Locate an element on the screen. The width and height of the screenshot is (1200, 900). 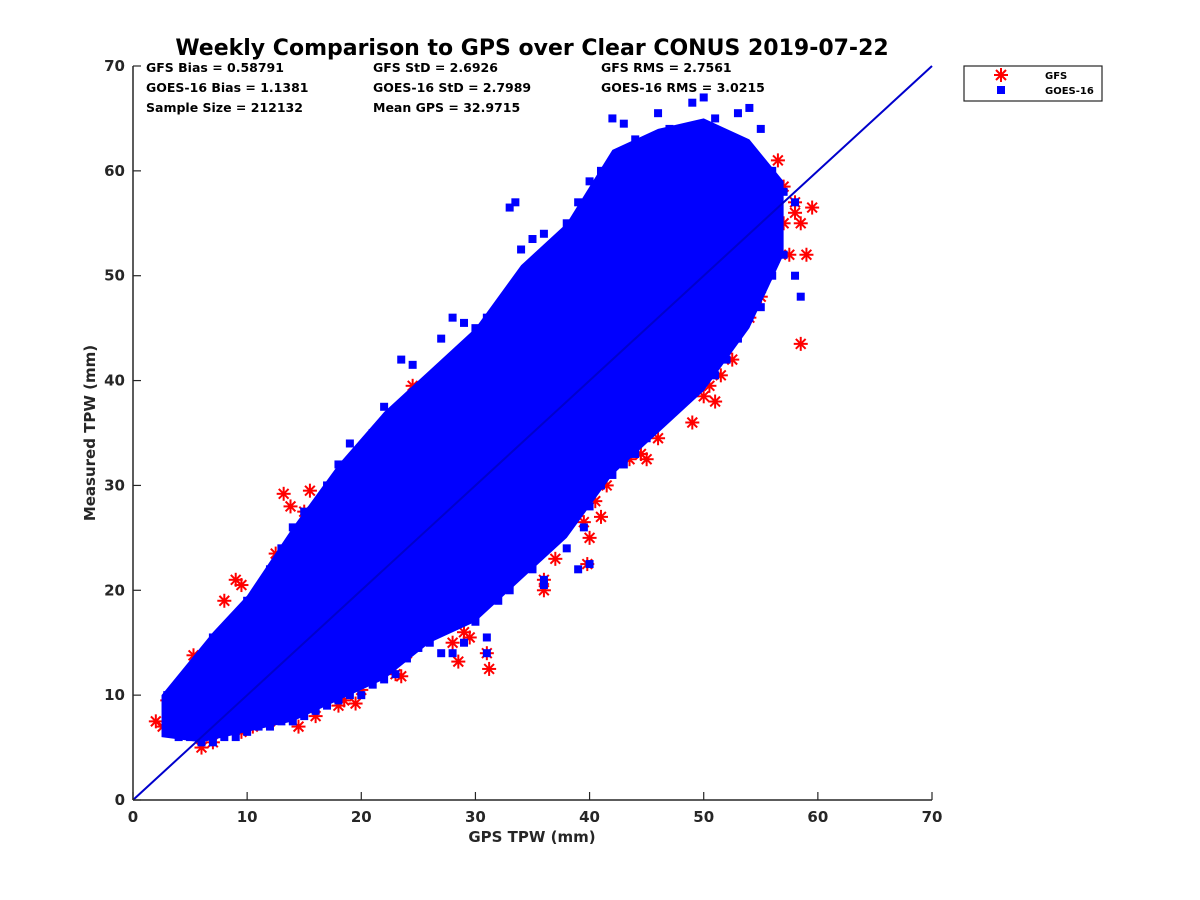
goes-bias-stat: GOES-16 Bias = 1.1381 is located at coordinates (227, 87).